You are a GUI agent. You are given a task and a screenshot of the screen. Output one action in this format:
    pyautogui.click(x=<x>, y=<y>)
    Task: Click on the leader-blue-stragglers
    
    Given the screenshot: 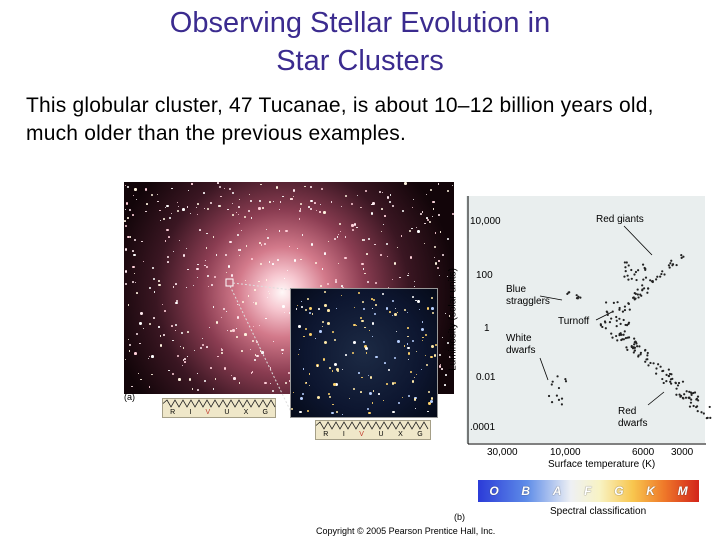 What is the action you would take?
    pyautogui.click(x=551, y=298)
    